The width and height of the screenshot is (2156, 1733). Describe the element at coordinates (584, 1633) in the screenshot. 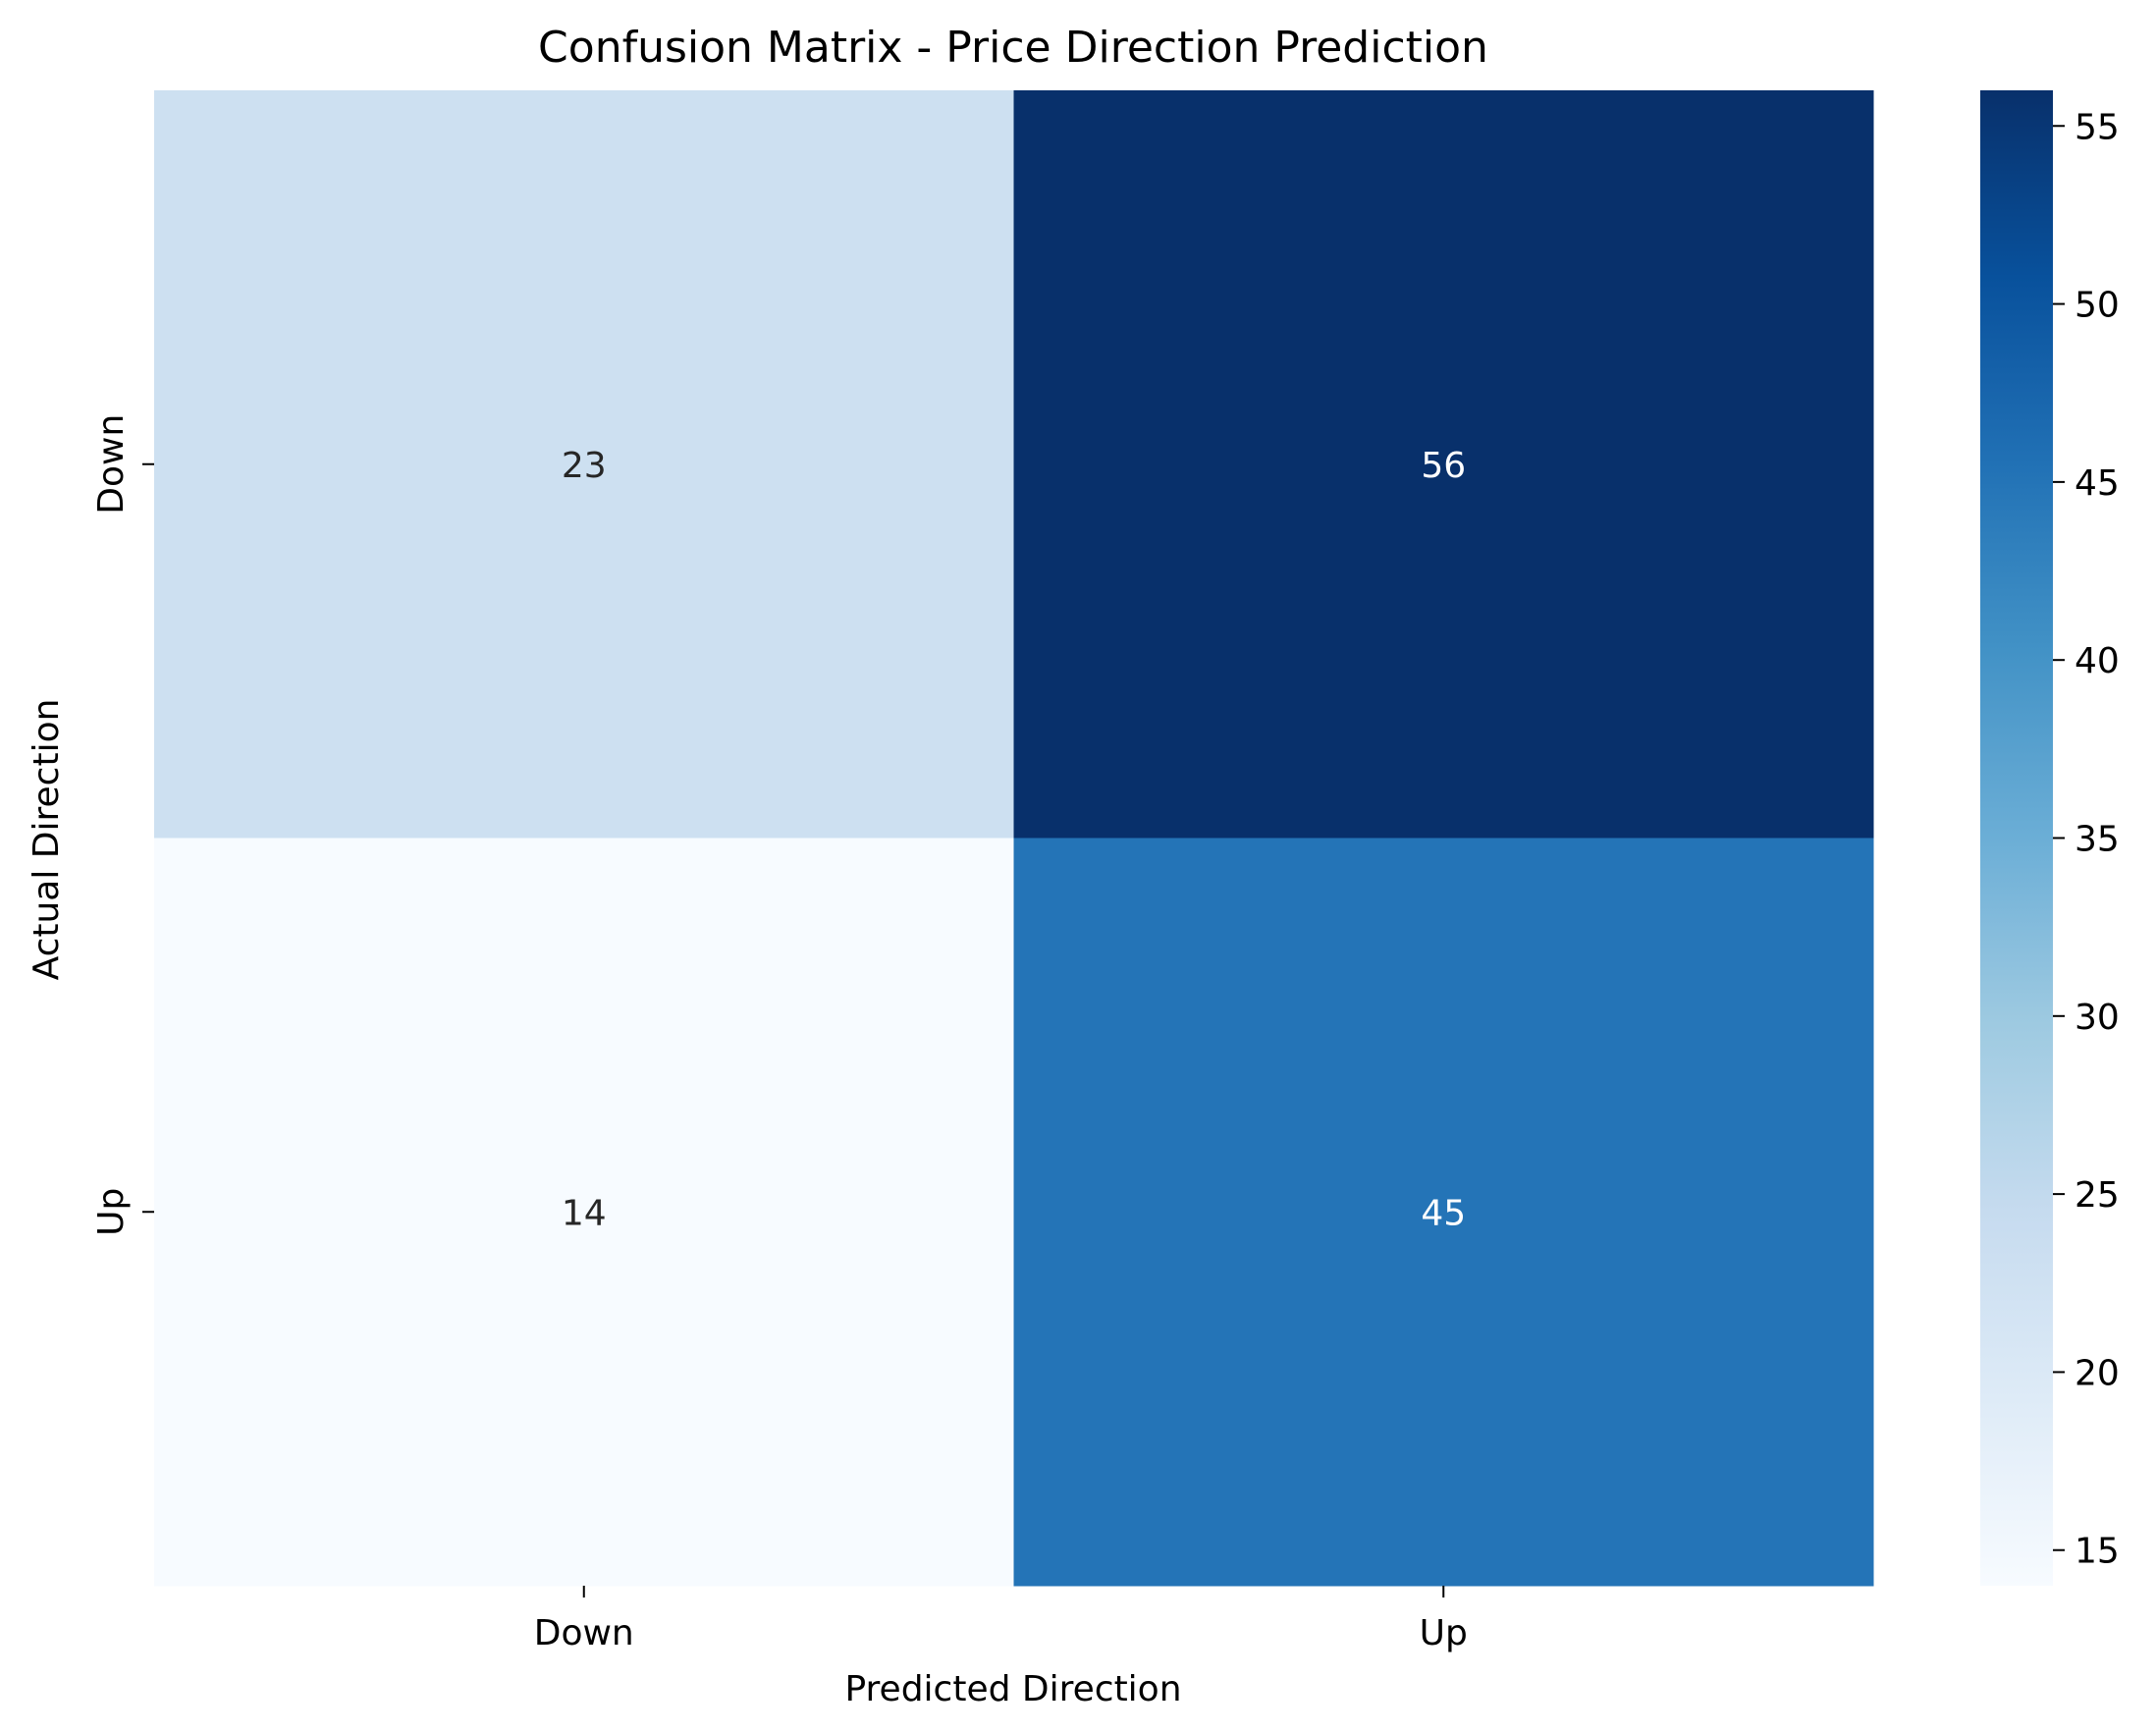

I see `x-tick-label: Down` at that location.